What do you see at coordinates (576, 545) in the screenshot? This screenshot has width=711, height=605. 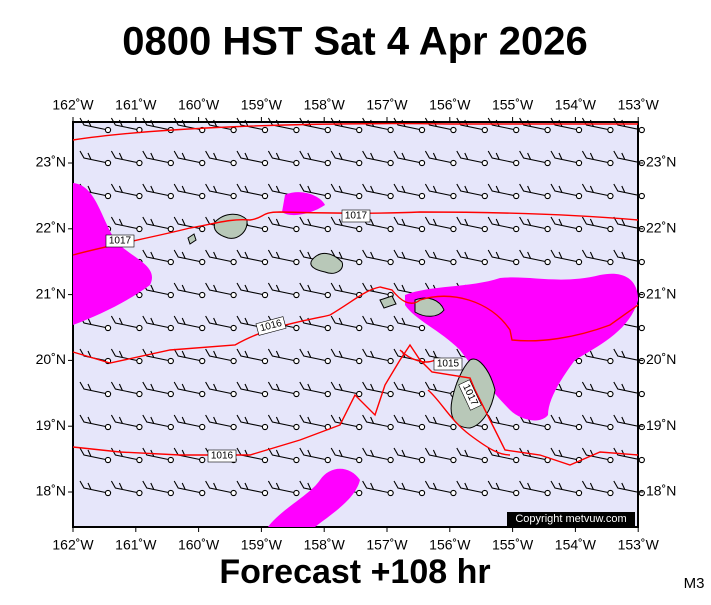 I see `lon-label-bottom: 154˚W` at bounding box center [576, 545].